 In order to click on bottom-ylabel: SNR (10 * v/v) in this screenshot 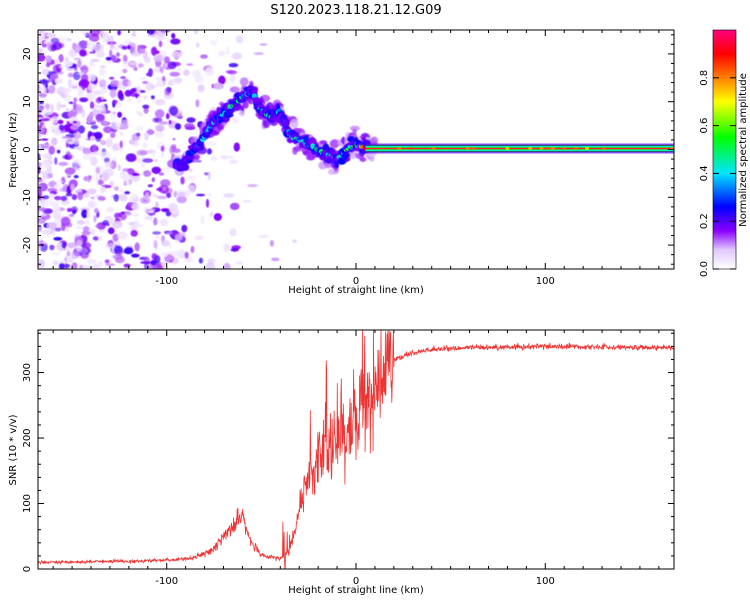, I will do `click(13, 449)`.